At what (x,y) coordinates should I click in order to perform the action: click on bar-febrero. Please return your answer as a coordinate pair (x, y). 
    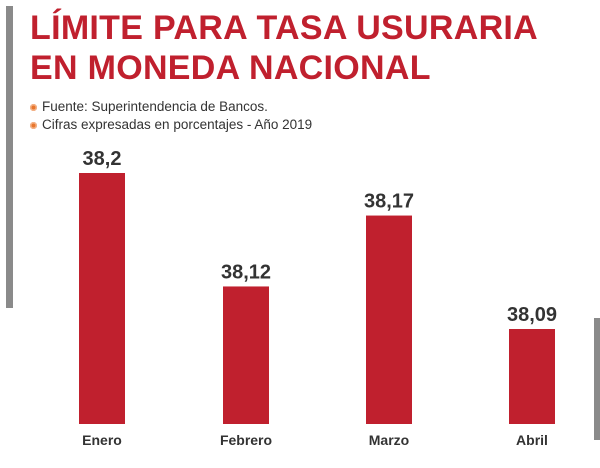
    Looking at the image, I should click on (246, 355).